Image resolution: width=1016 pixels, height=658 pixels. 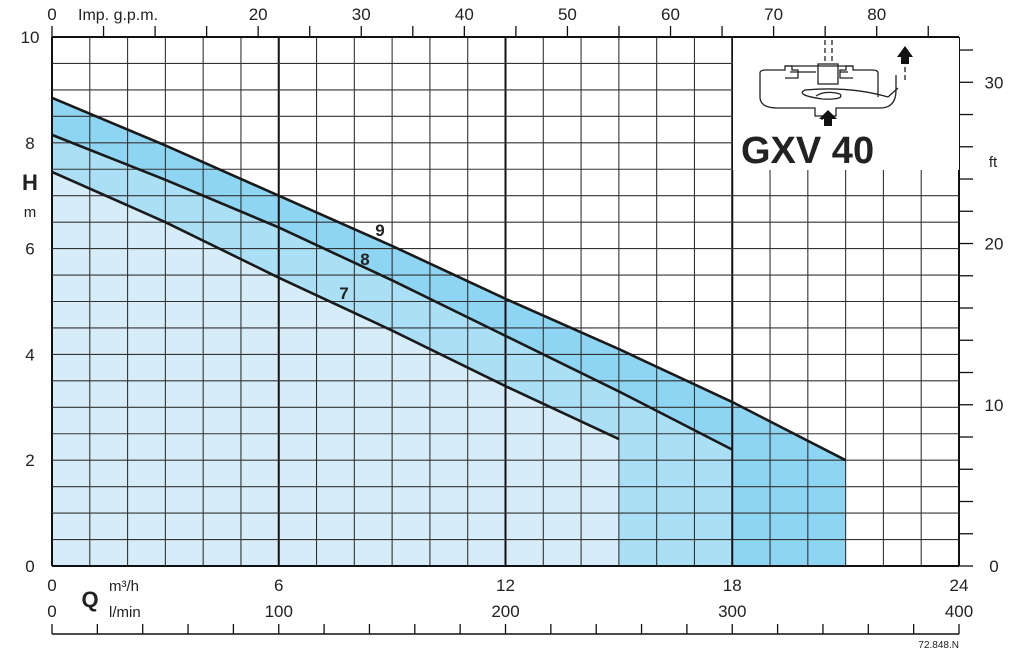 I want to click on outlet-arrow-icon, so click(x=905, y=55).